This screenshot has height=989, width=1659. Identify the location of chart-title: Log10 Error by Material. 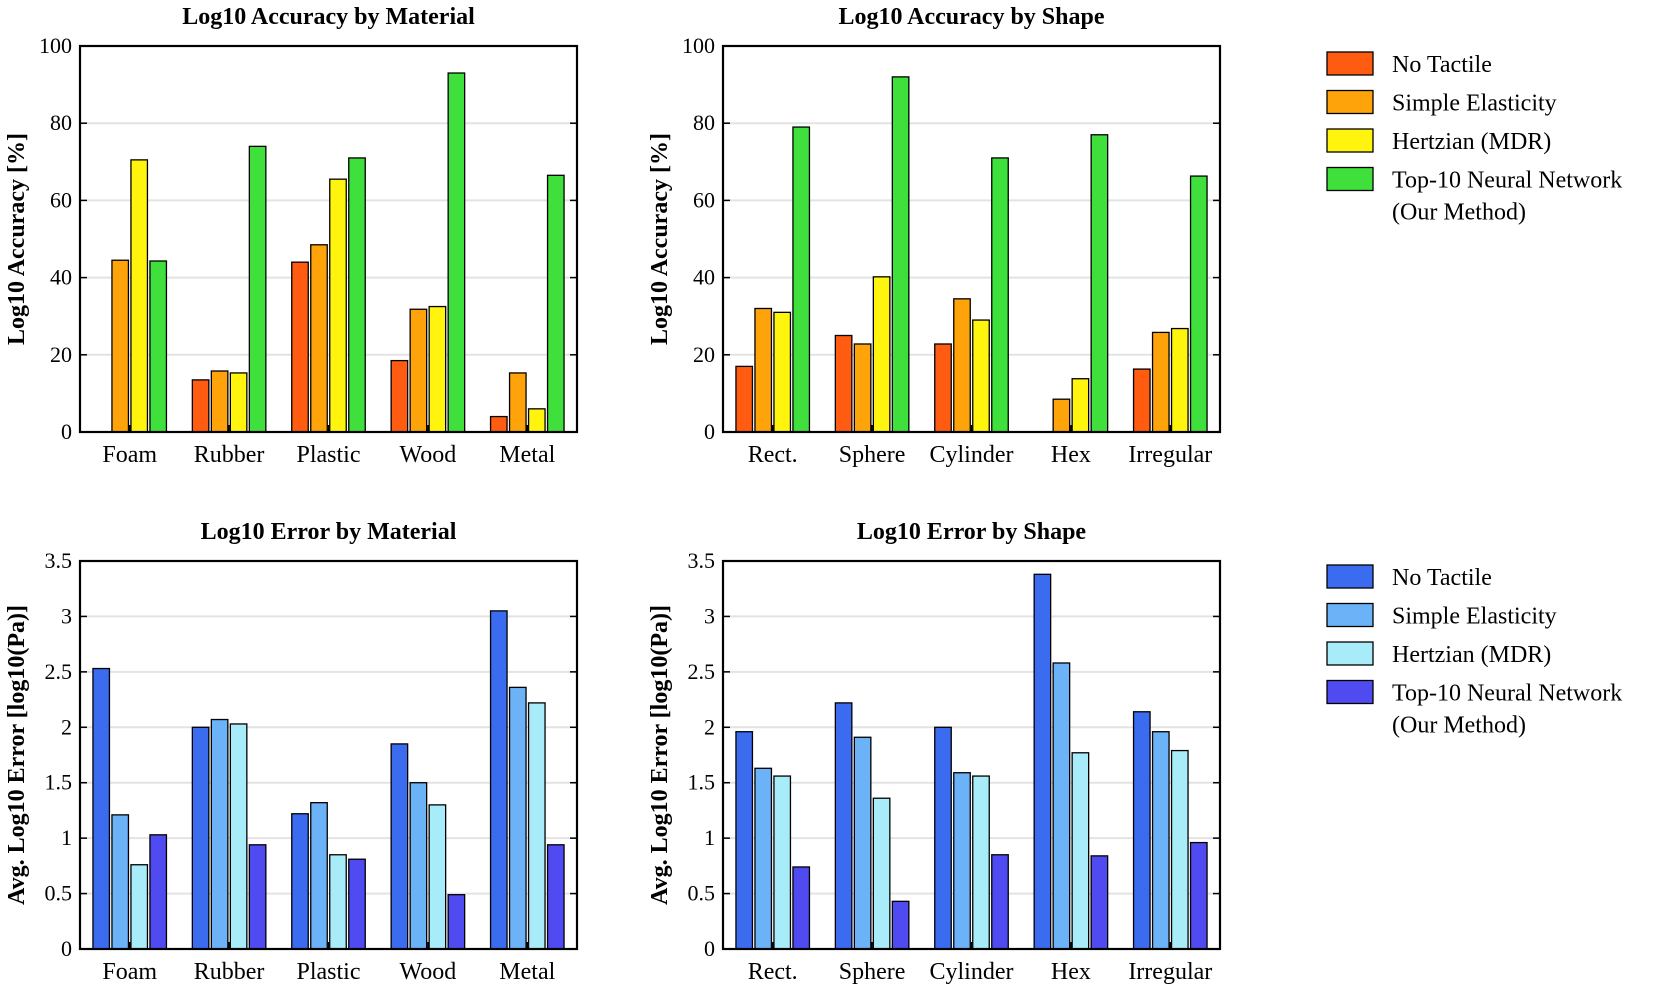
(329, 532).